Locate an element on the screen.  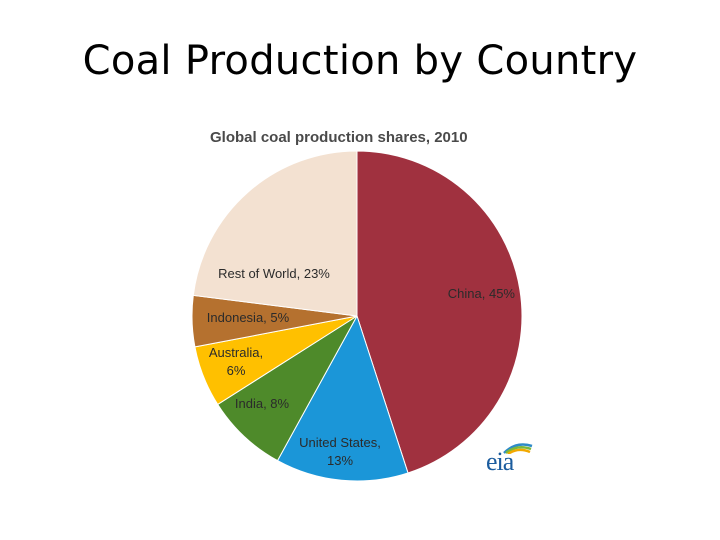
chart-title: Global coal production shares, 2010 is located at coordinates (339, 137).